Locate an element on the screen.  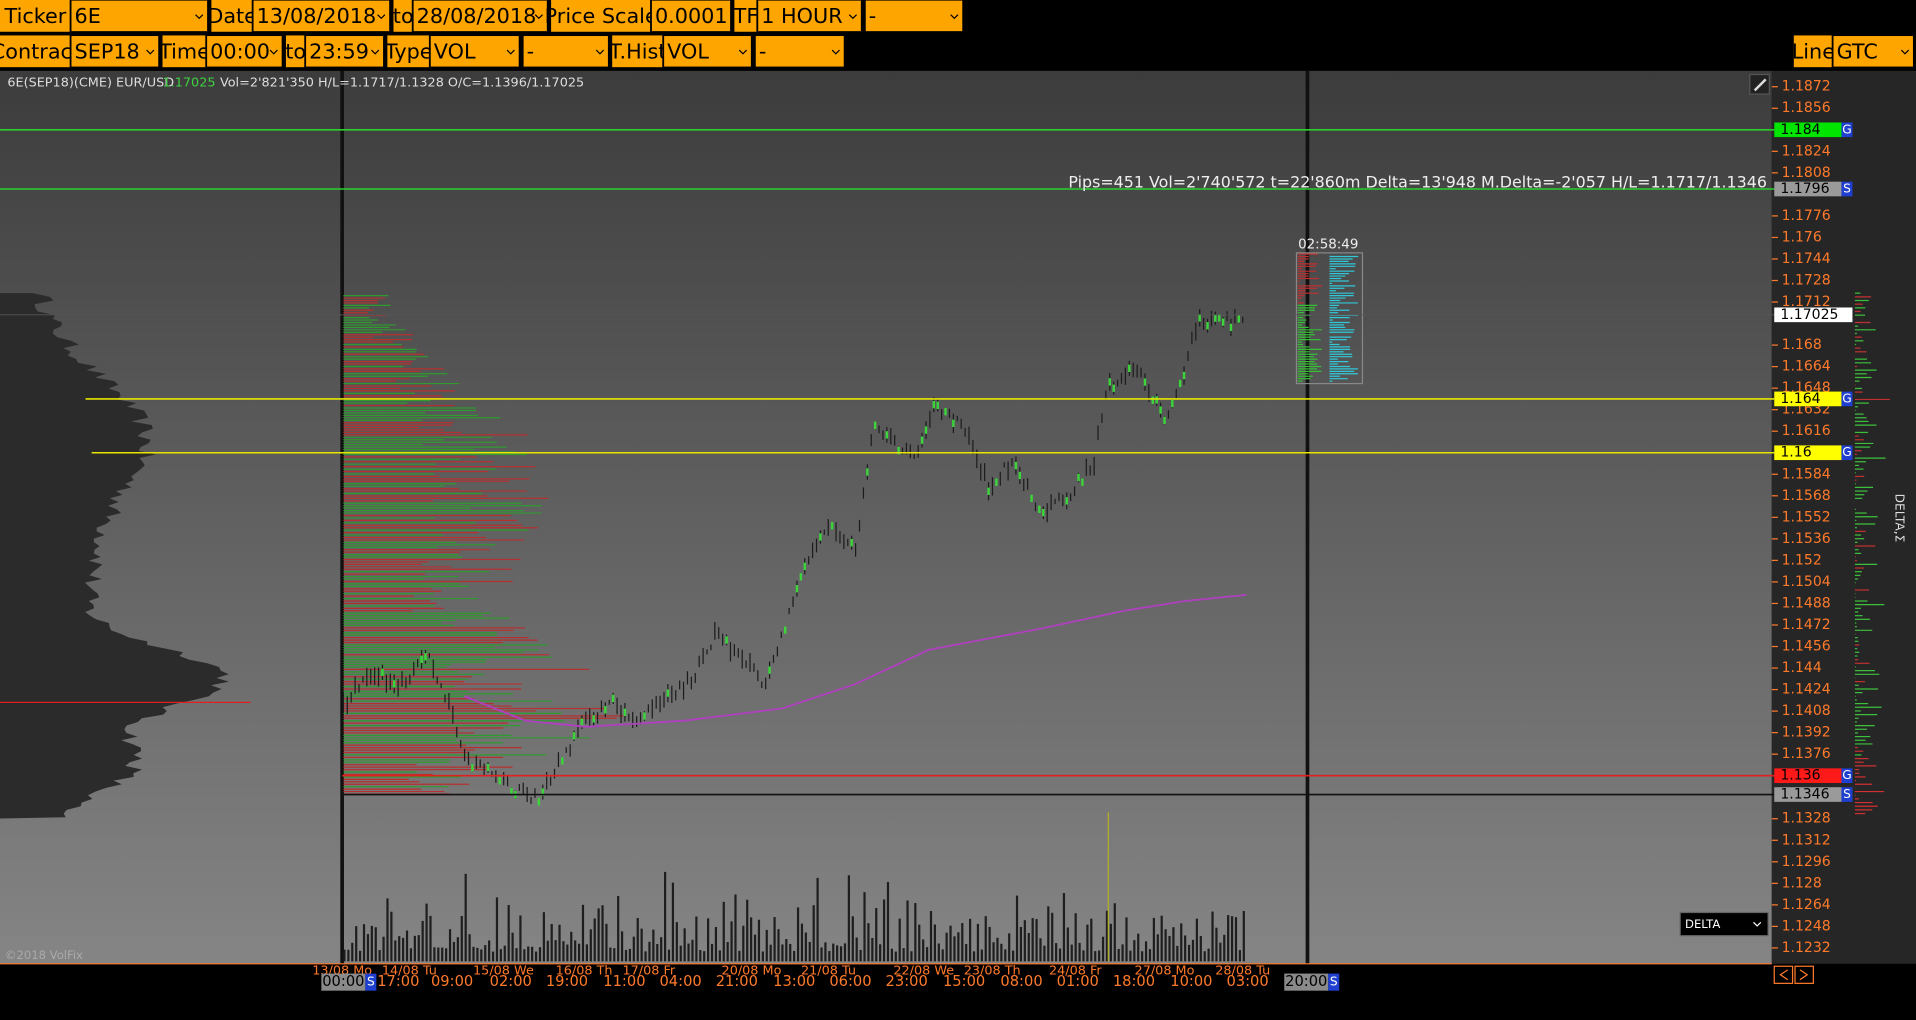
time-label: 06:00 is located at coordinates (850, 981).